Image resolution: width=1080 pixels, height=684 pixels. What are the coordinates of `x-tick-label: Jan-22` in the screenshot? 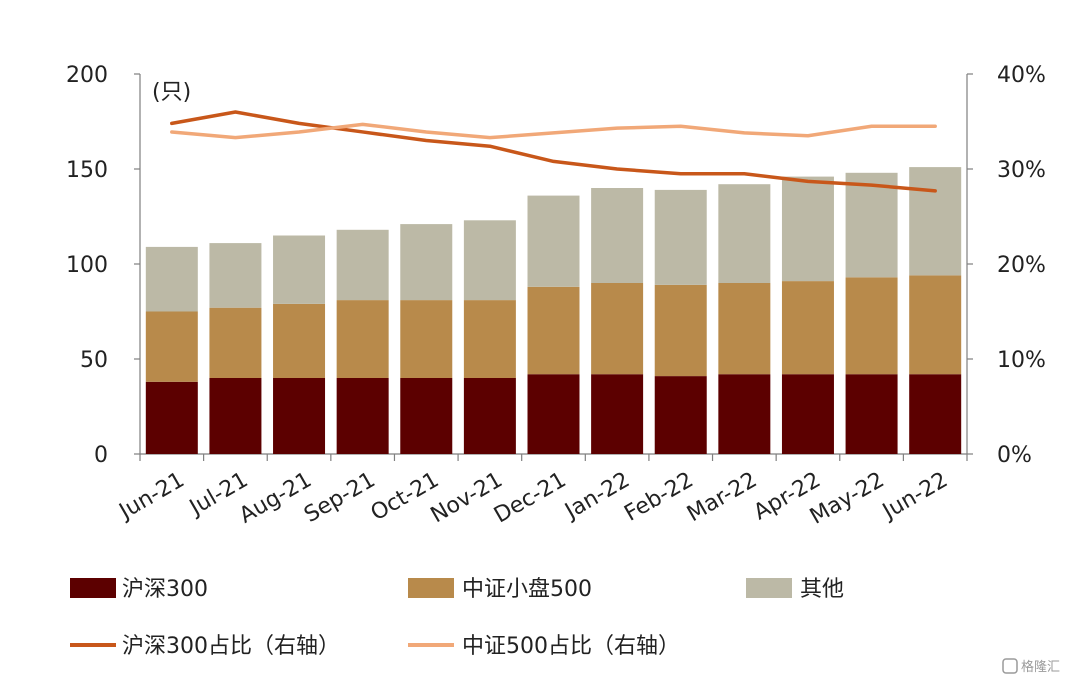 It's located at (596, 497).